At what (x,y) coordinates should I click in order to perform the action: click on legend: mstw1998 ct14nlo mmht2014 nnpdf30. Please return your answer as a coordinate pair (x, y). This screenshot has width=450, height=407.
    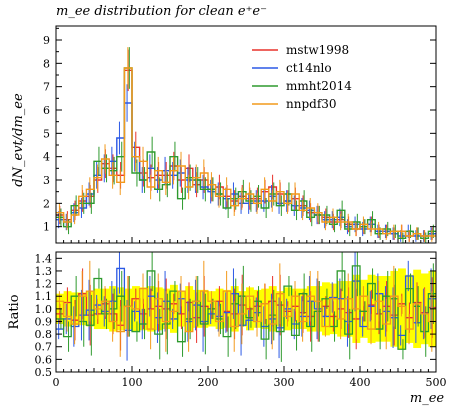
    Looking at the image, I should click on (302, 77).